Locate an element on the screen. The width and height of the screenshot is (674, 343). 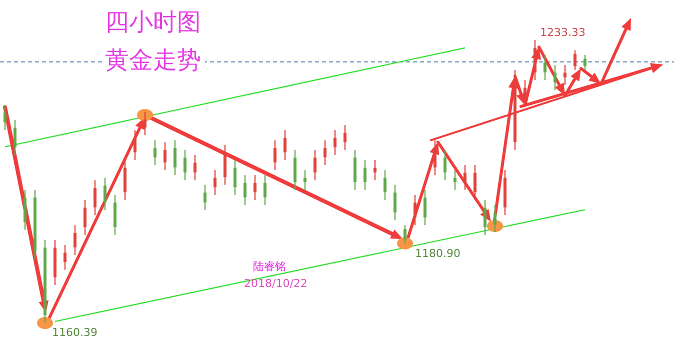
text: 1233.33 is located at coordinates (563, 32).